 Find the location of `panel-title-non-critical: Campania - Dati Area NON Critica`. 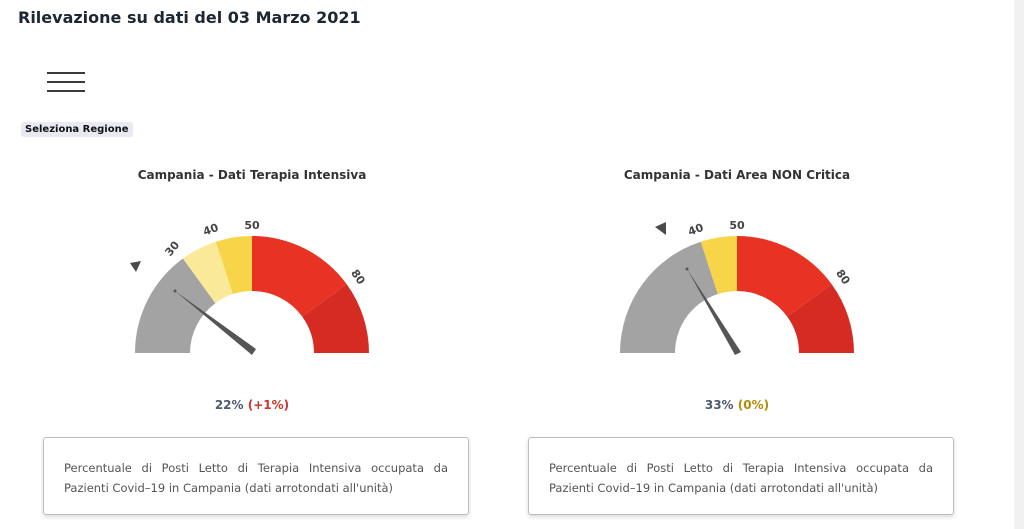

panel-title-non-critical: Campania - Dati Area NON Critica is located at coordinates (737, 175).